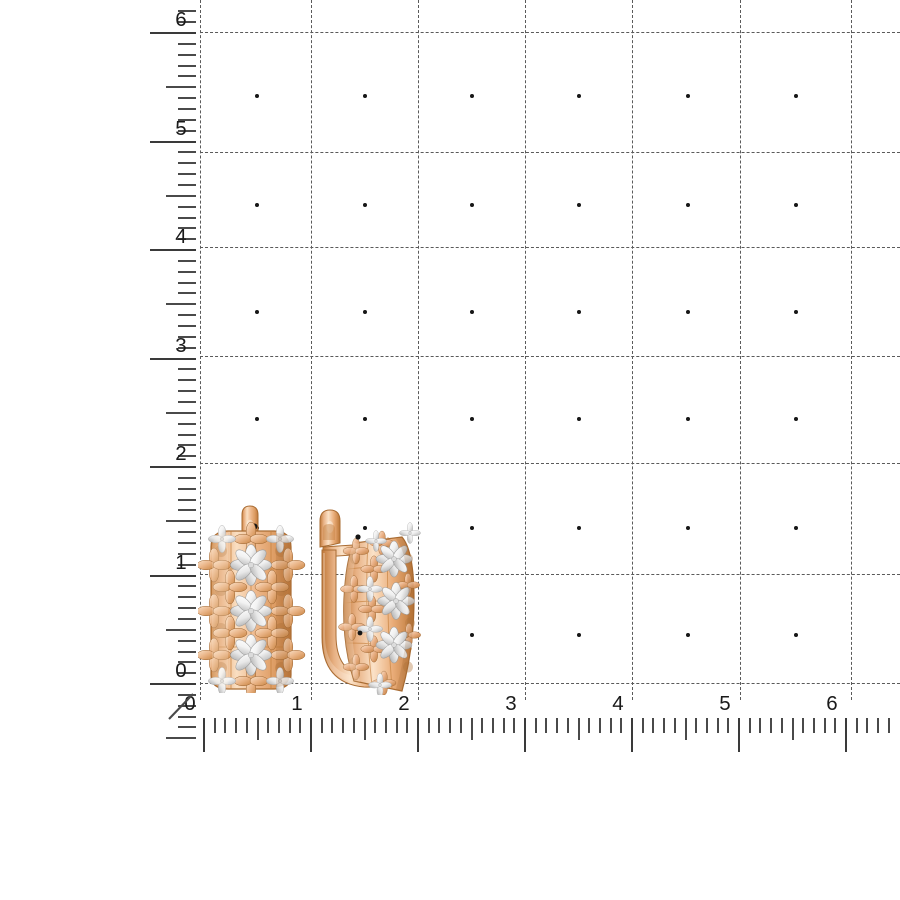 Image resolution: width=900 pixels, height=900 pixels. I want to click on horizontal-ruler-label-1: 1, so click(297, 703).